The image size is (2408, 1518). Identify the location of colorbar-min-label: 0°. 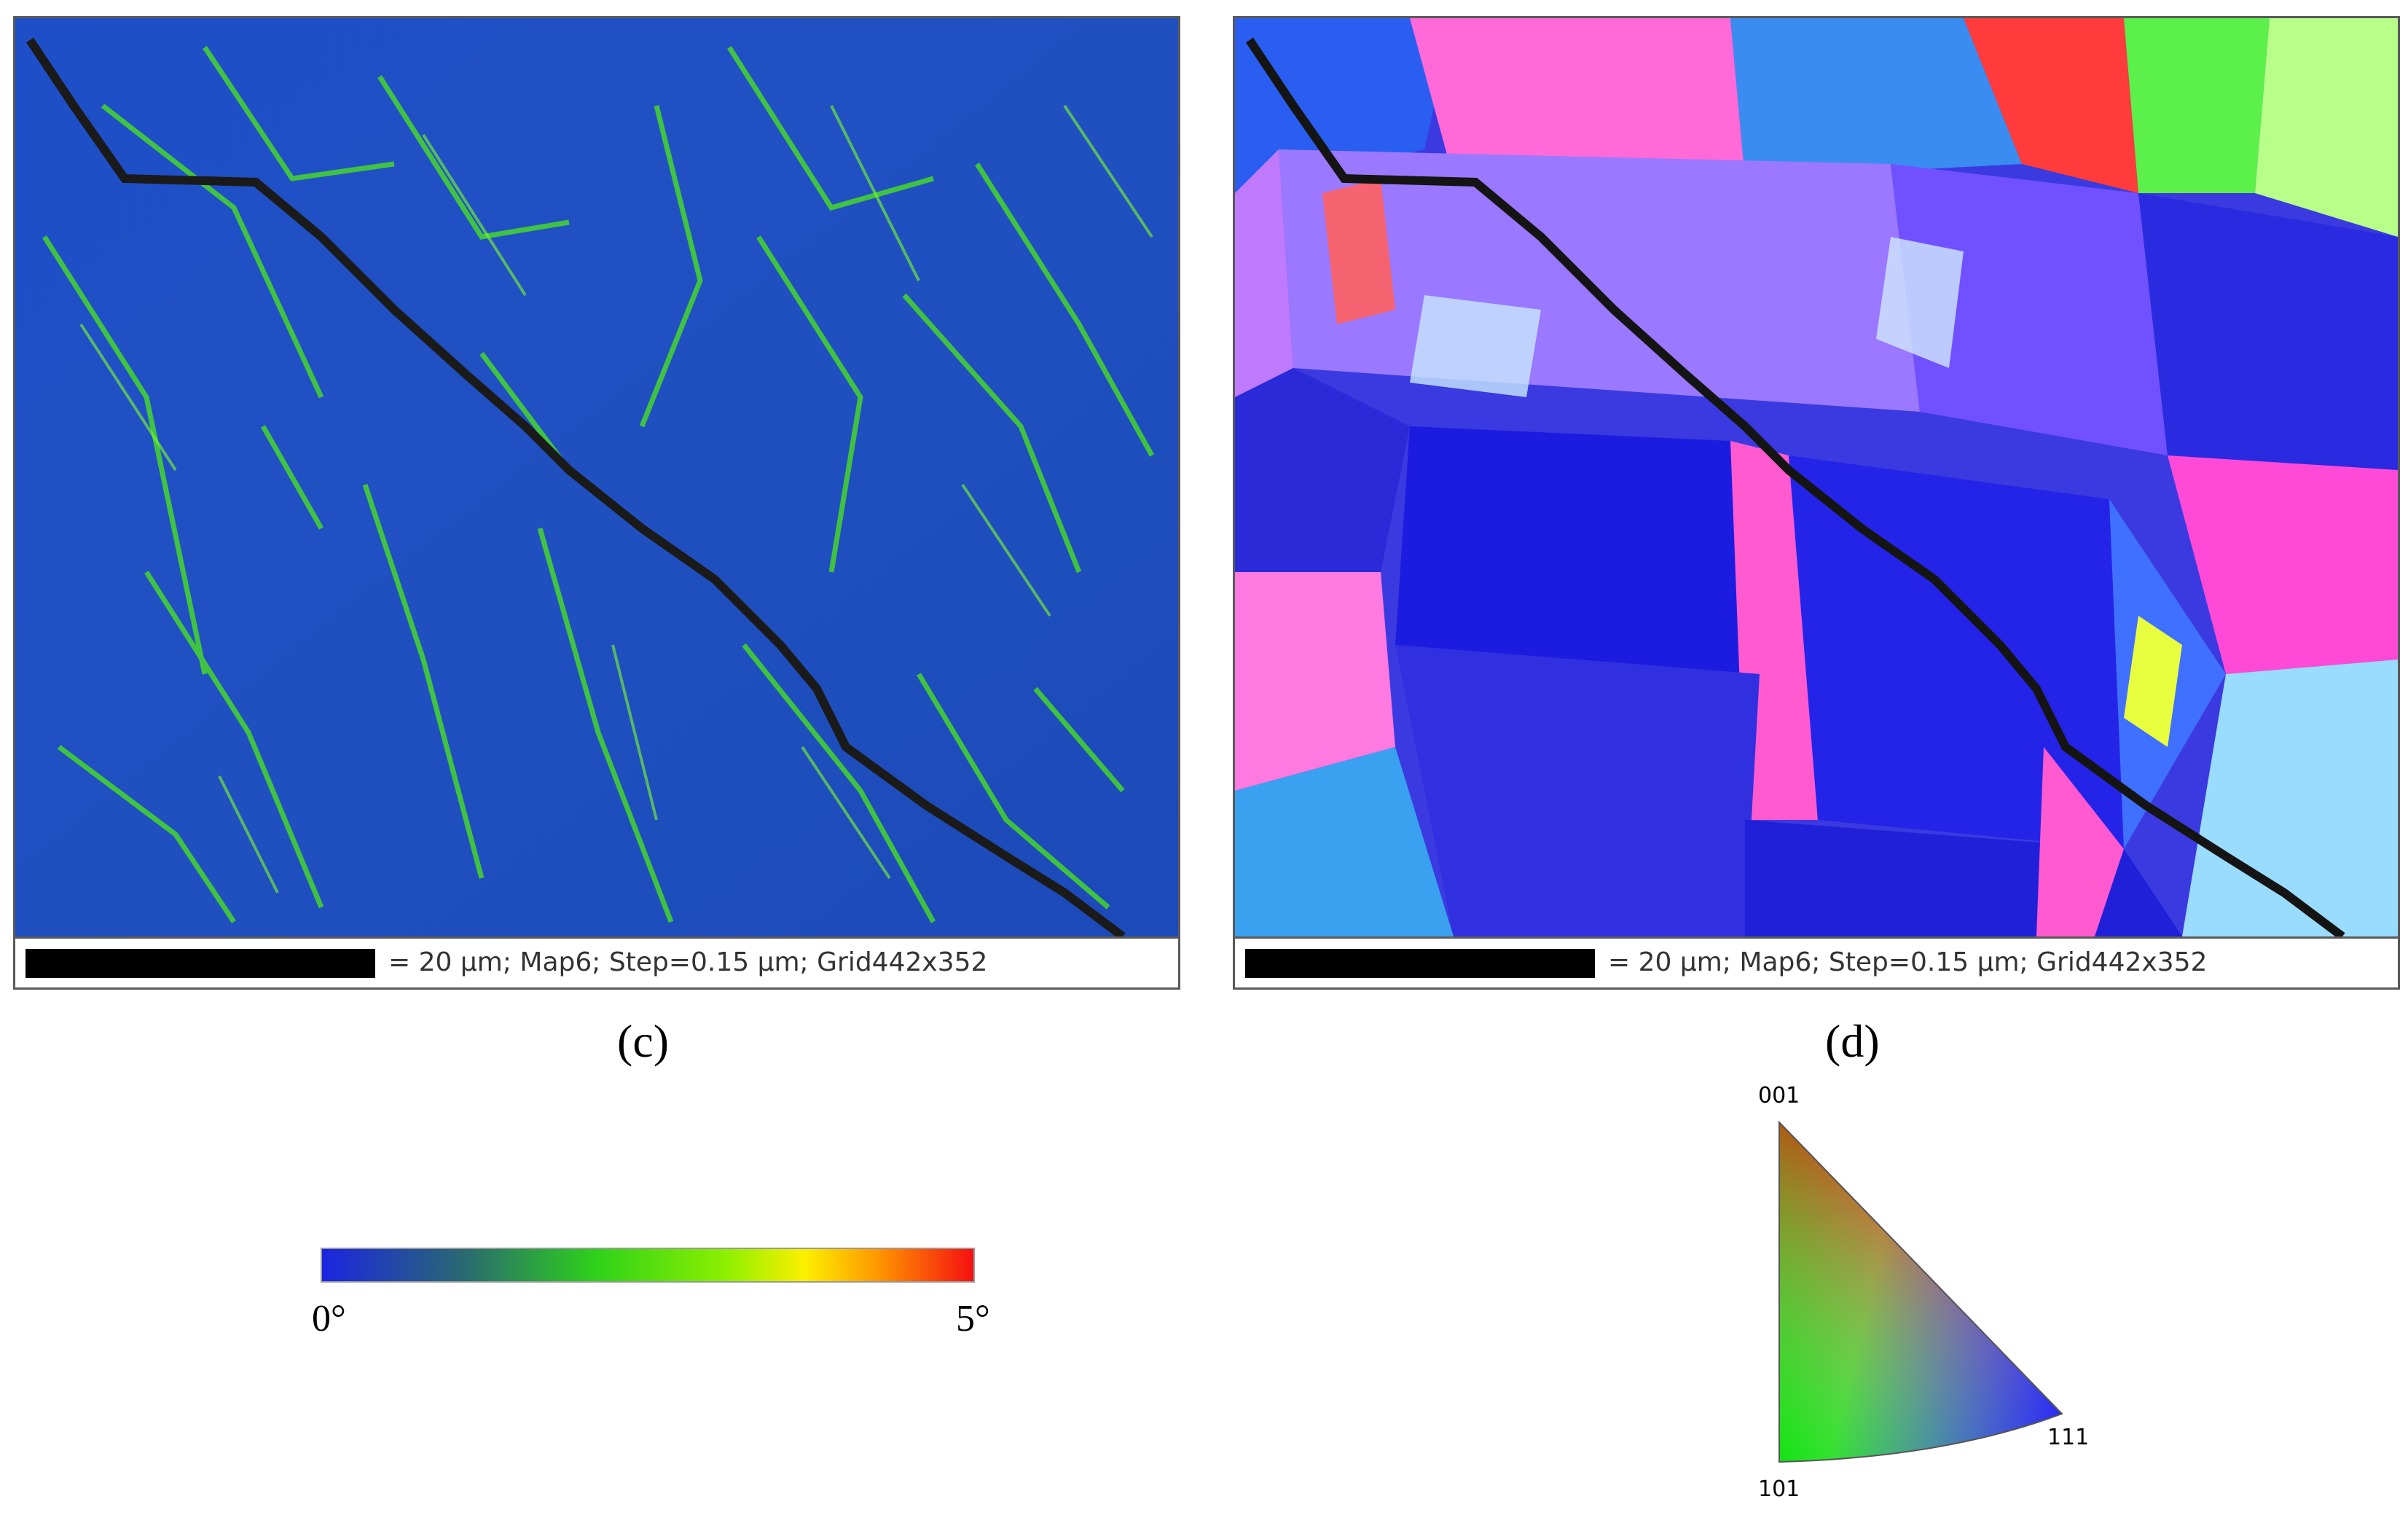
(329, 1318).